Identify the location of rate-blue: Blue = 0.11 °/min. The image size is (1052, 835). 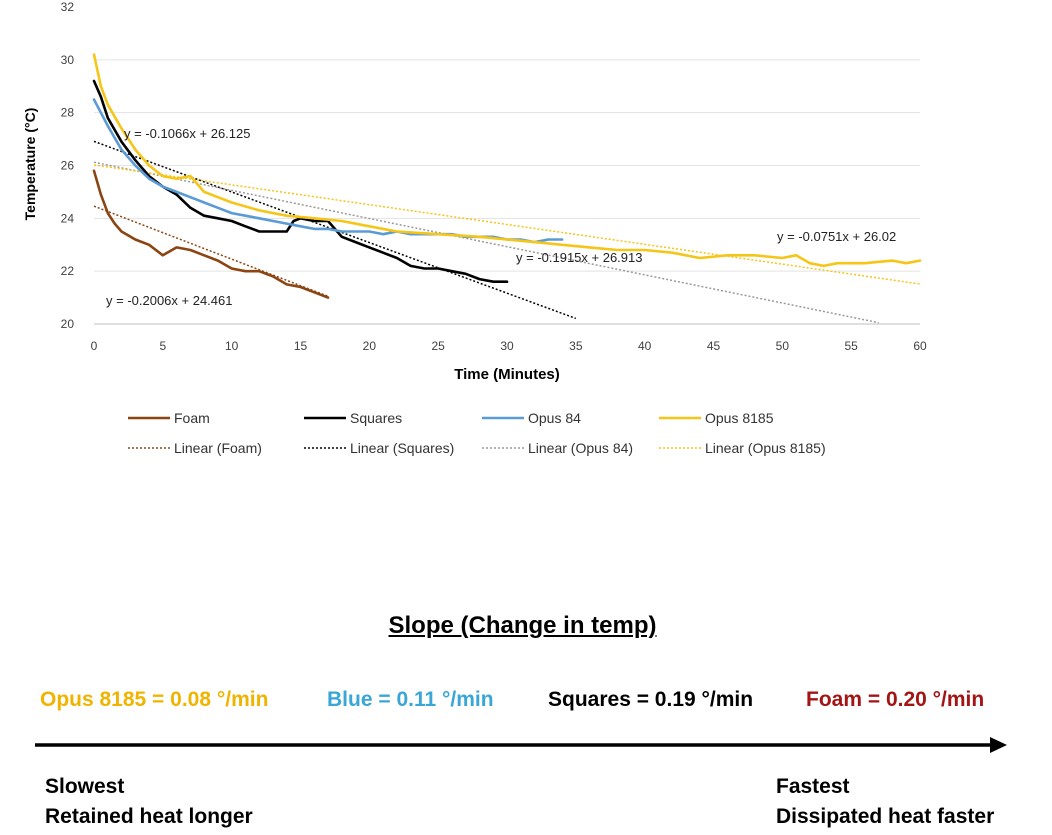
(410, 699).